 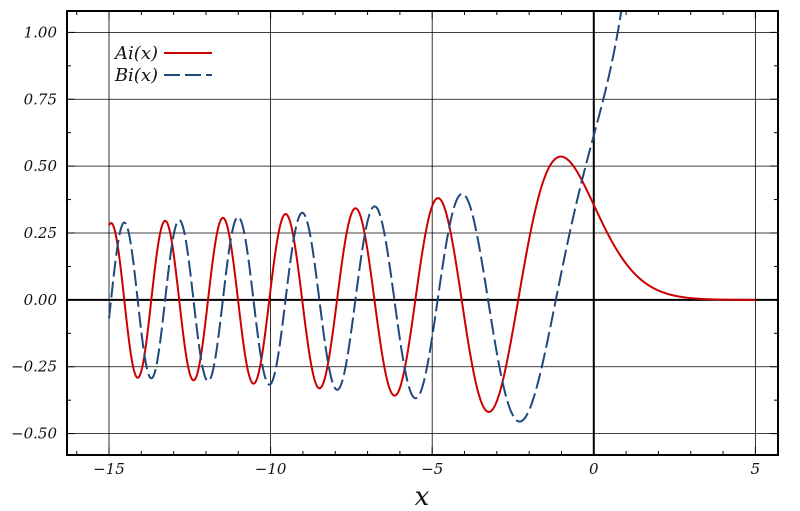 What do you see at coordinates (271, 469) in the screenshot?
I see `x-tick-label: −10` at bounding box center [271, 469].